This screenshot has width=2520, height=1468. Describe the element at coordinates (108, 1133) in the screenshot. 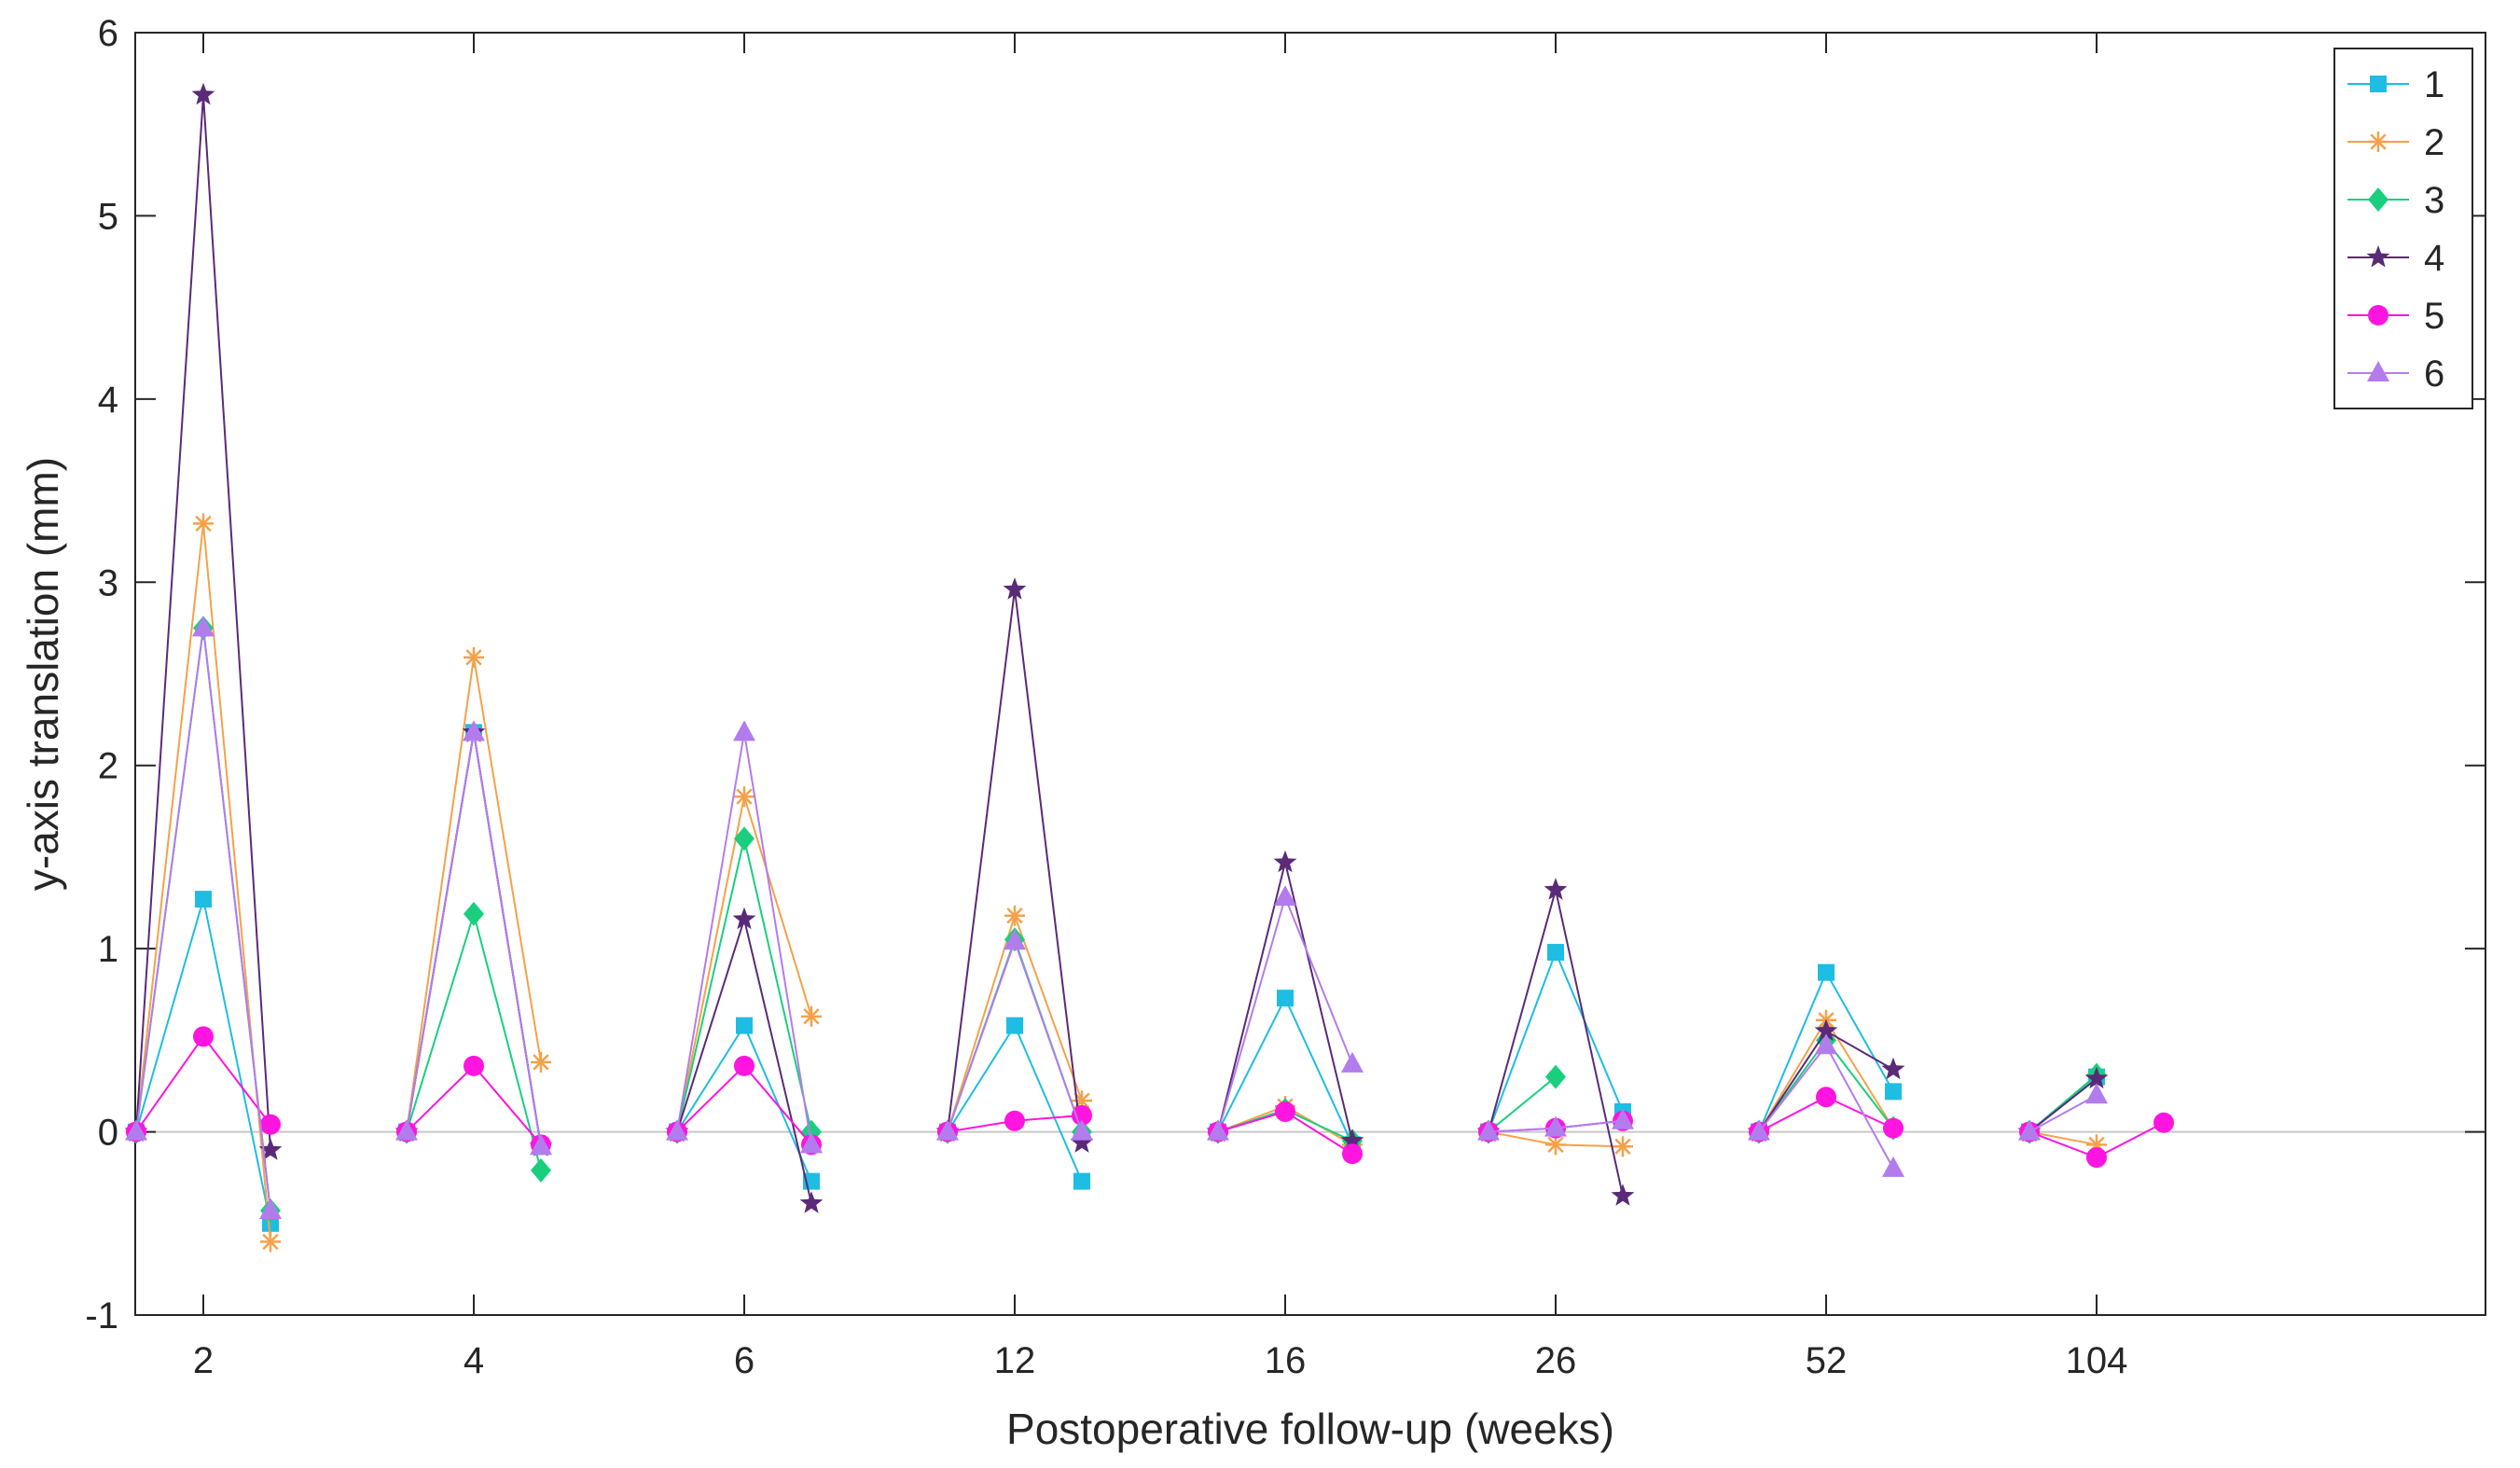

I see `y-tick-label: 0` at that location.